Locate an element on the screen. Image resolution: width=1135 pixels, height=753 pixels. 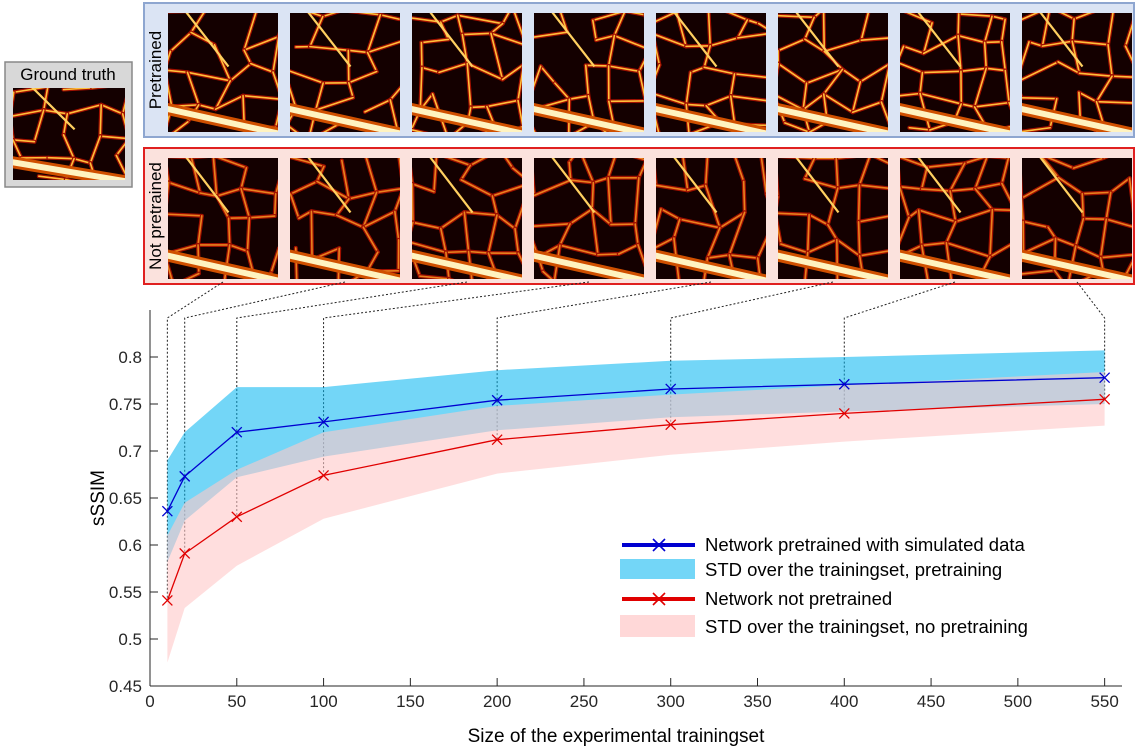
legend-label-std-pretrained: STD over the trainingset, pretraining is located at coordinates (853, 569).